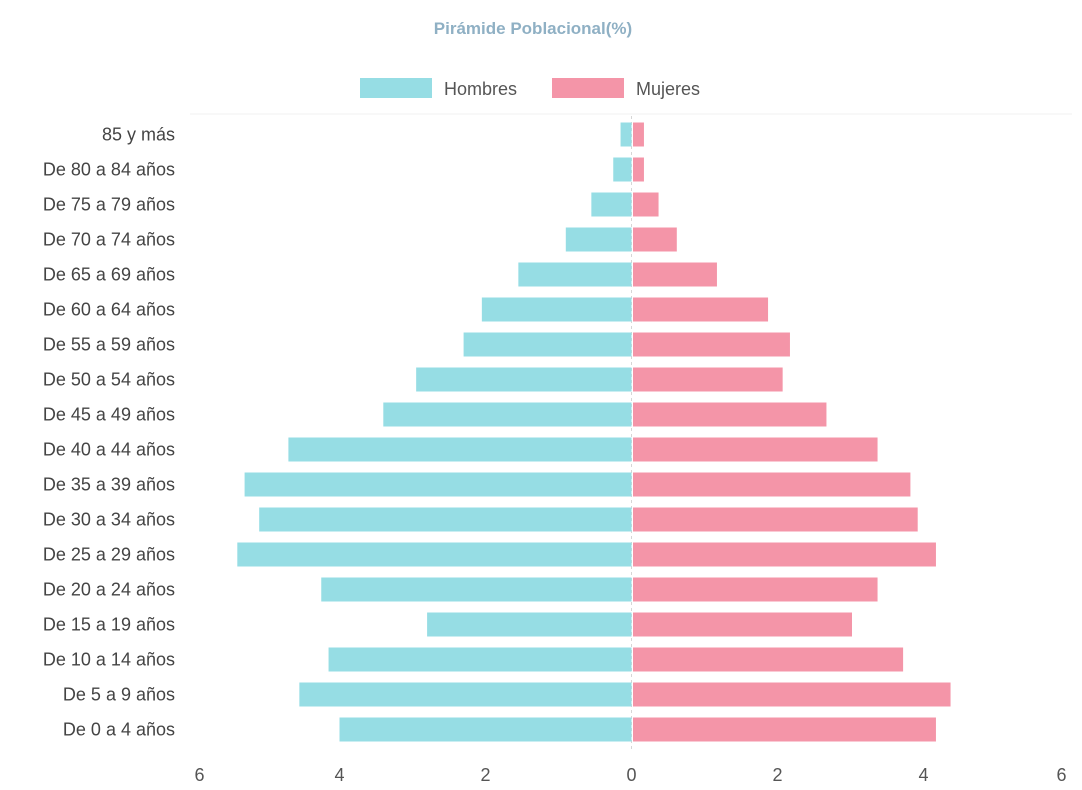 The width and height of the screenshot is (1082, 790). What do you see at coordinates (109, 450) in the screenshot?
I see `category-label: De 40 a 44 años` at bounding box center [109, 450].